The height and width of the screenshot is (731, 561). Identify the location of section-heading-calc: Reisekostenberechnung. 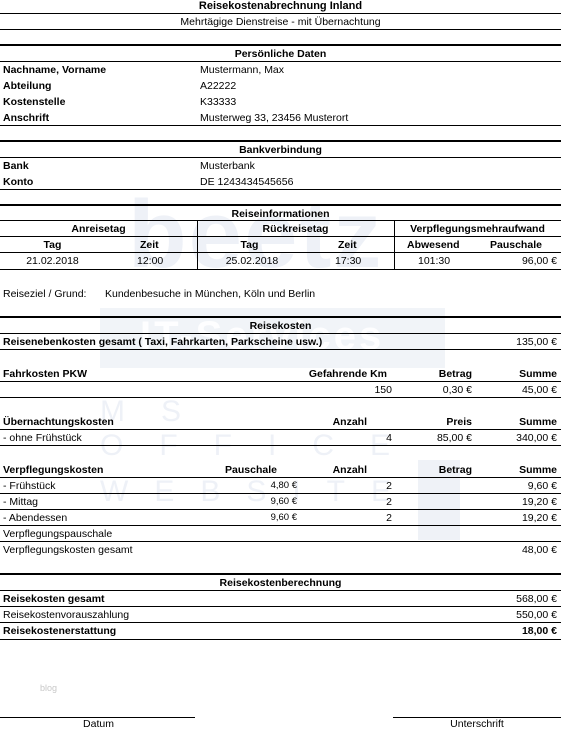
(280, 582).